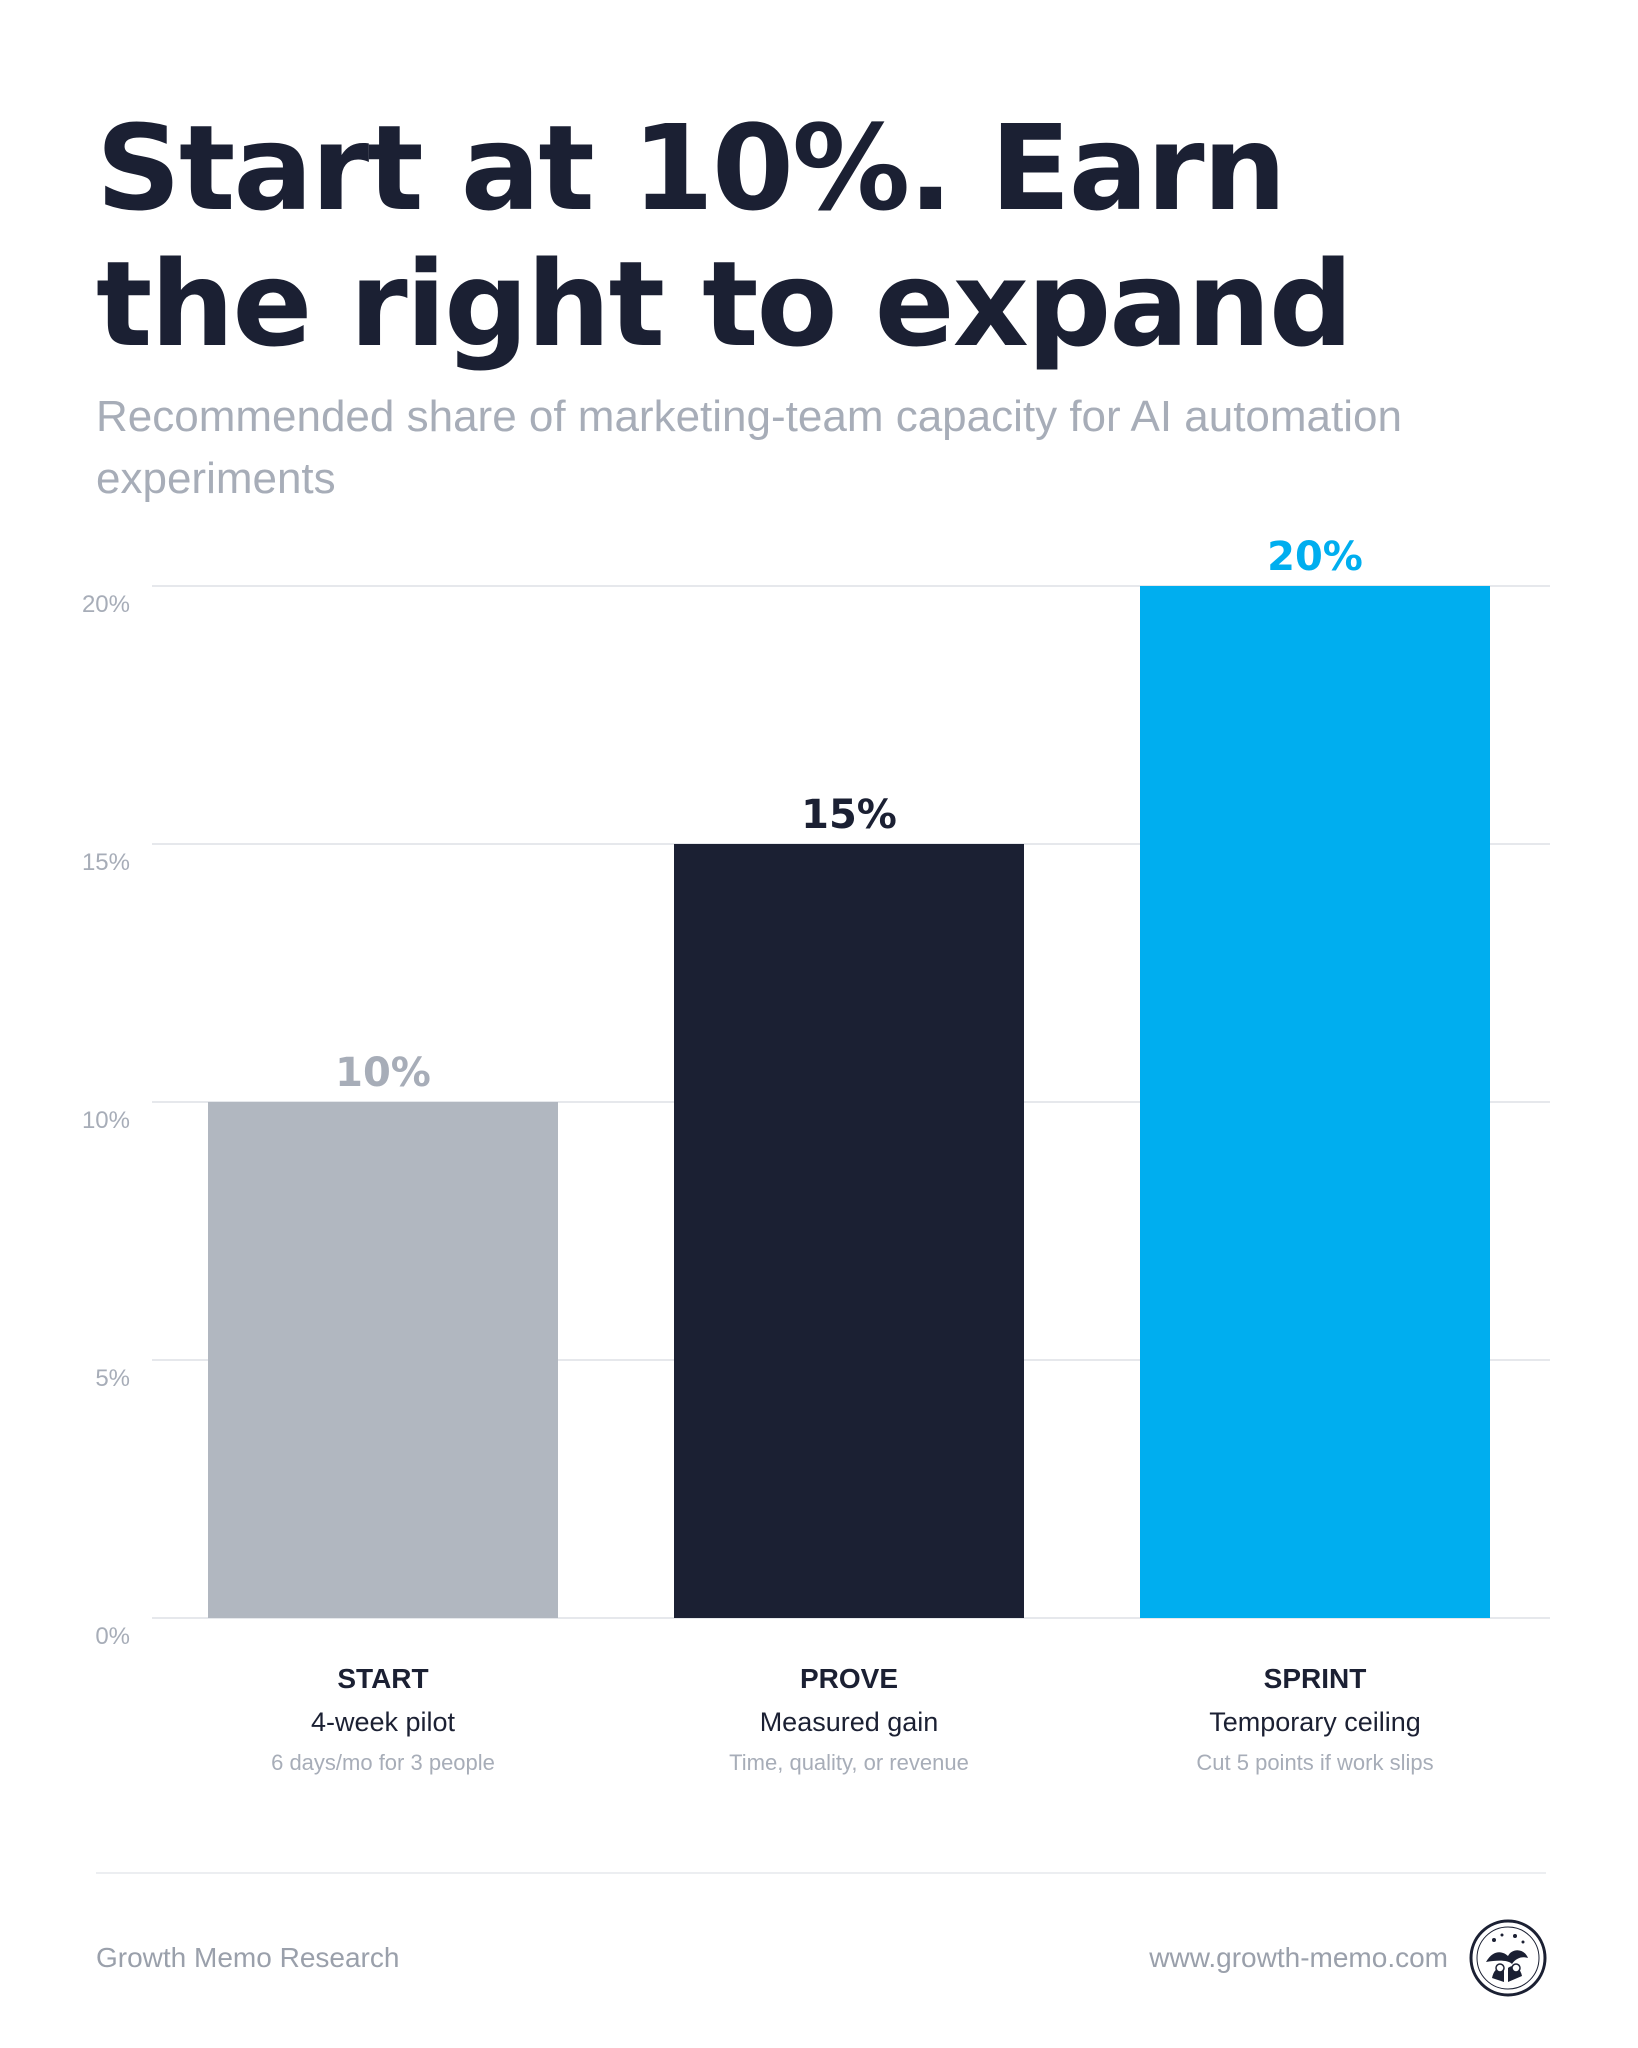 This screenshot has width=1638, height=2048. I want to click on x-category-sublabel: 4-week pilot, so click(383, 1722).